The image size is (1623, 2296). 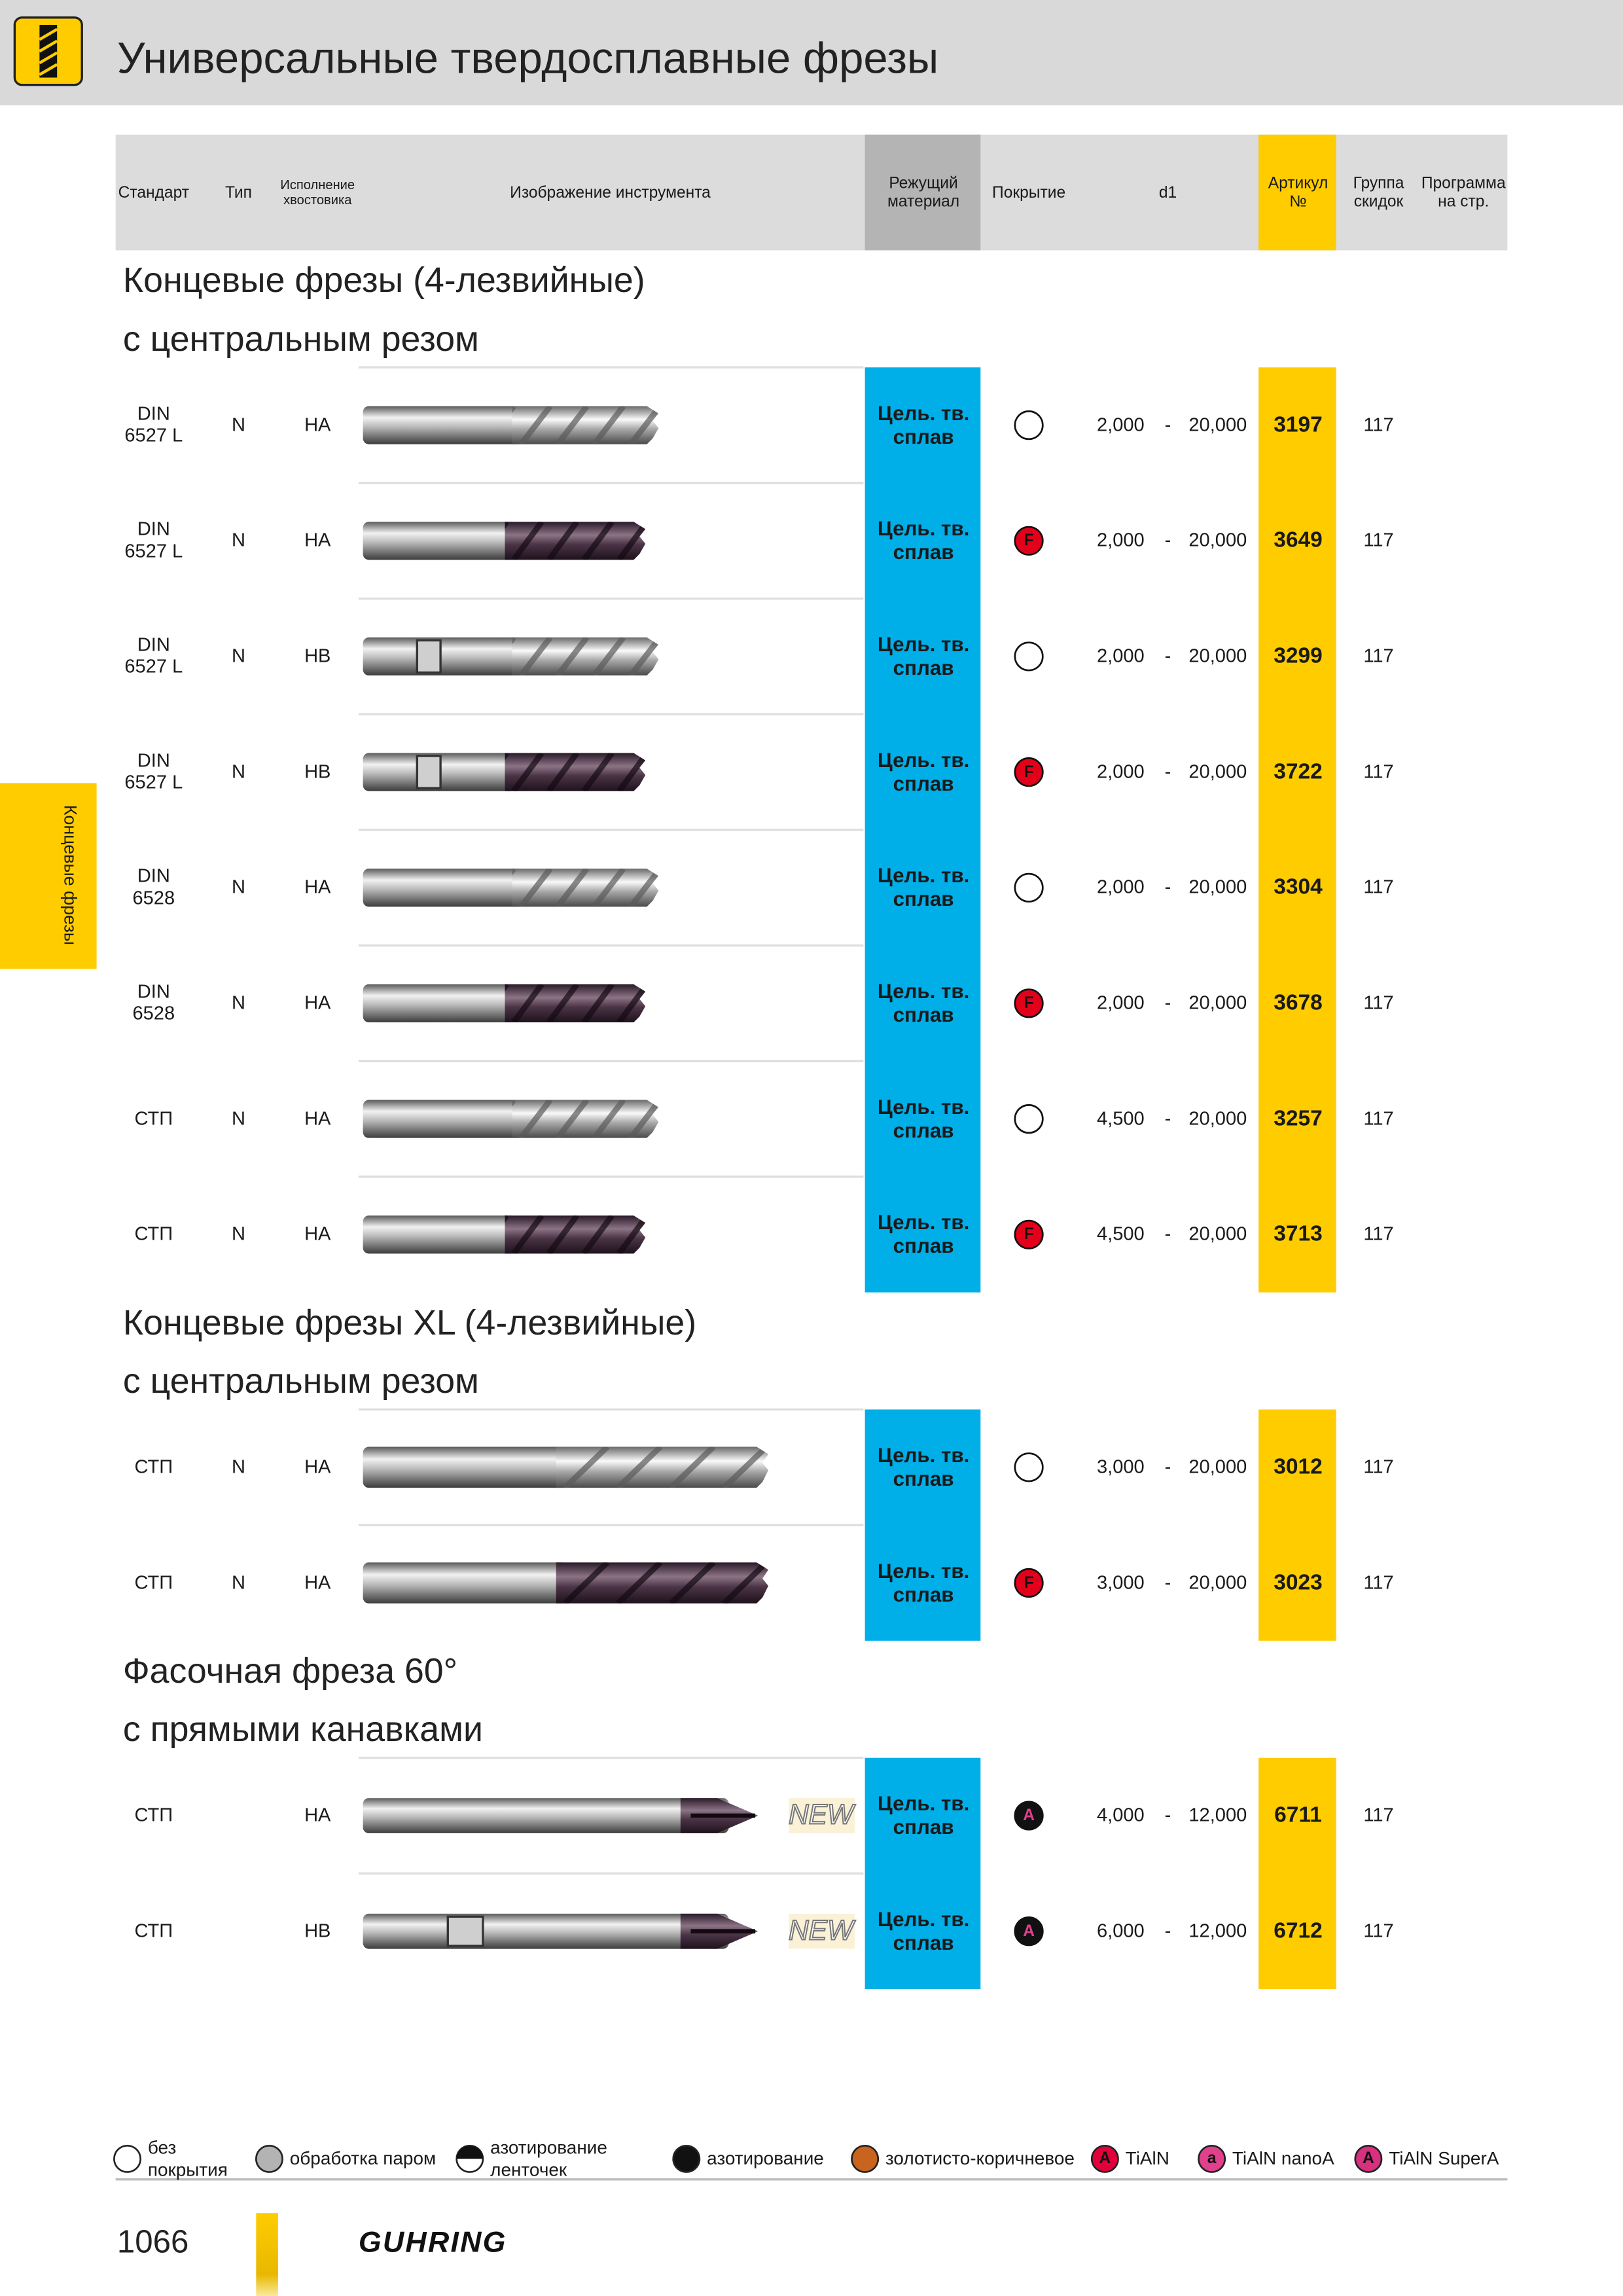 What do you see at coordinates (1147, 2158) in the screenshot?
I see `legend-label: TiAlN` at bounding box center [1147, 2158].